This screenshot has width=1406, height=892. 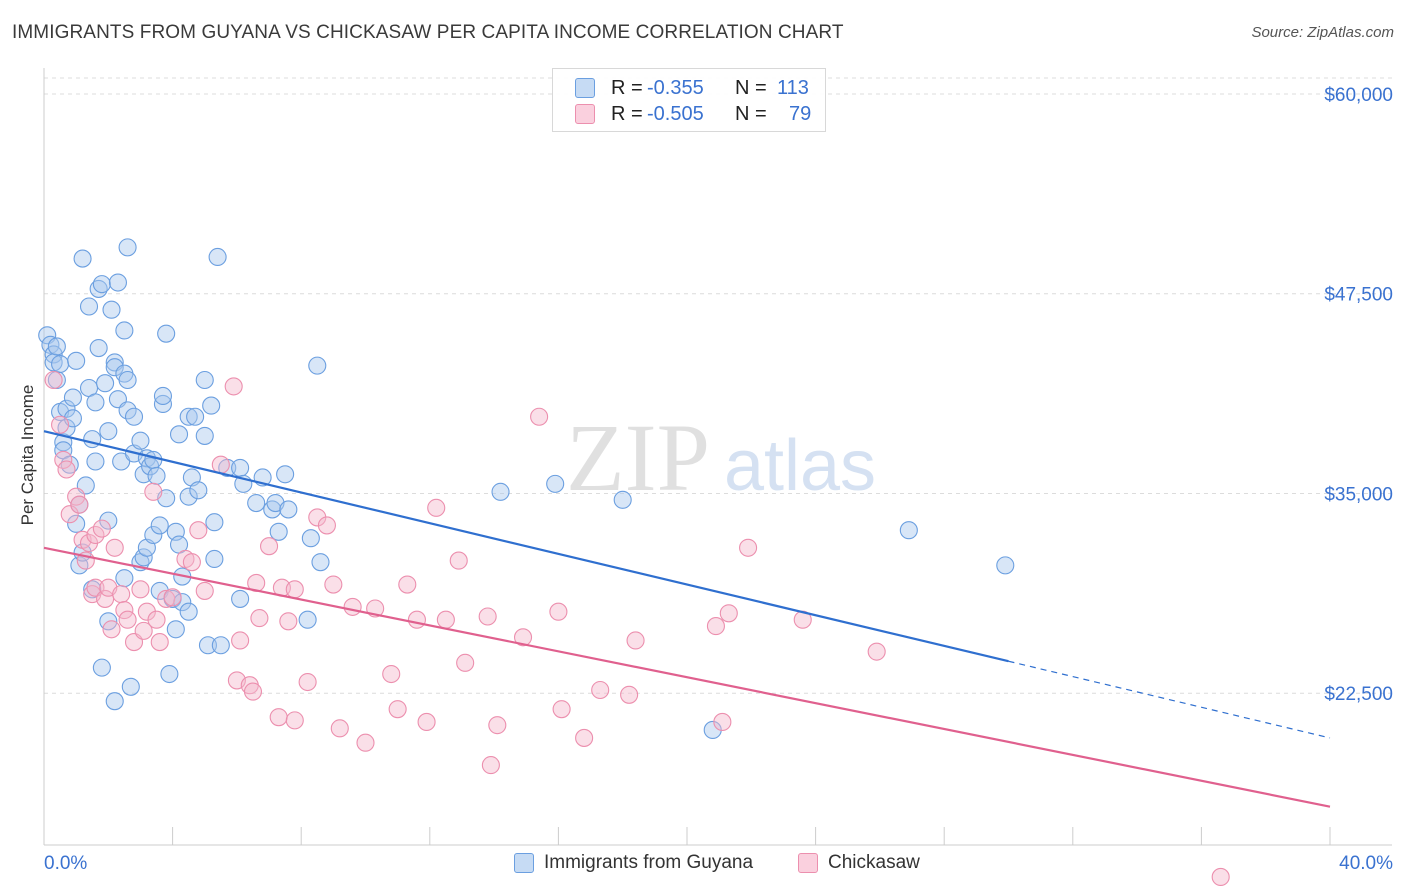 What do you see at coordinates (793, 87) in the screenshot?
I see `legend-n-value: 113` at bounding box center [793, 87].